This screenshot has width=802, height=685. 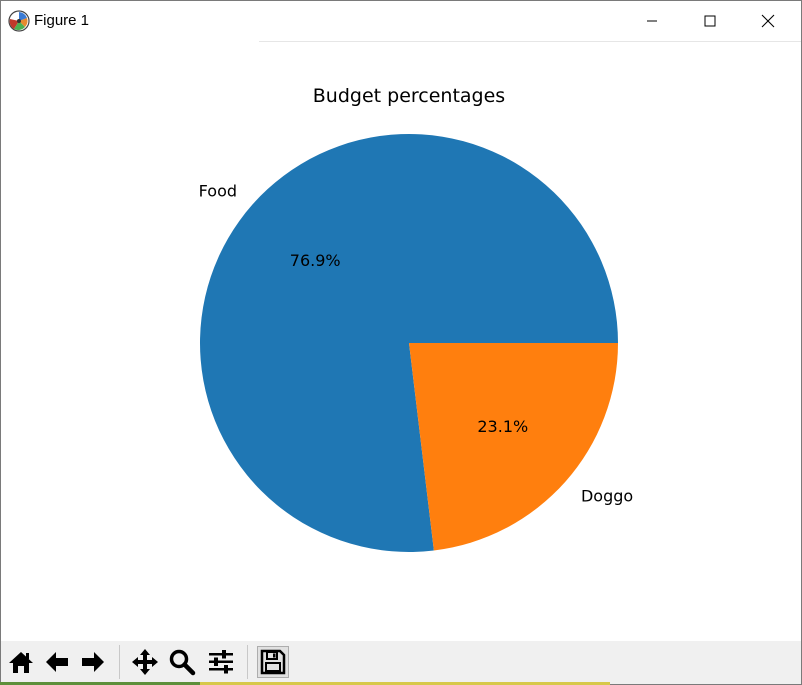 I want to click on home-button, so click(x=21, y=662).